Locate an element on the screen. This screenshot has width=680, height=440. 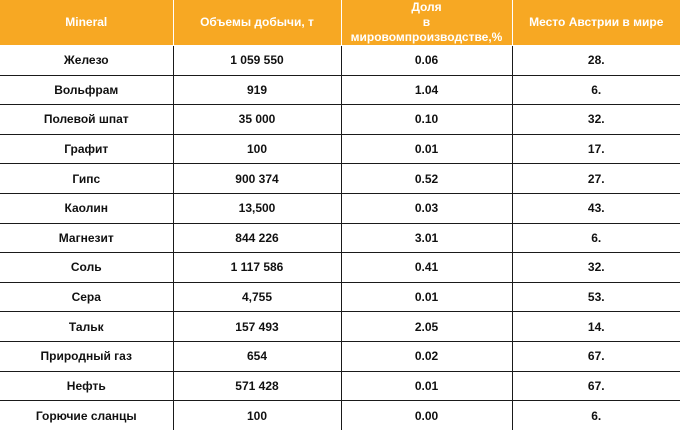
table-row: Полевой шпат 35 000 0.10 32. is located at coordinates (340, 119).